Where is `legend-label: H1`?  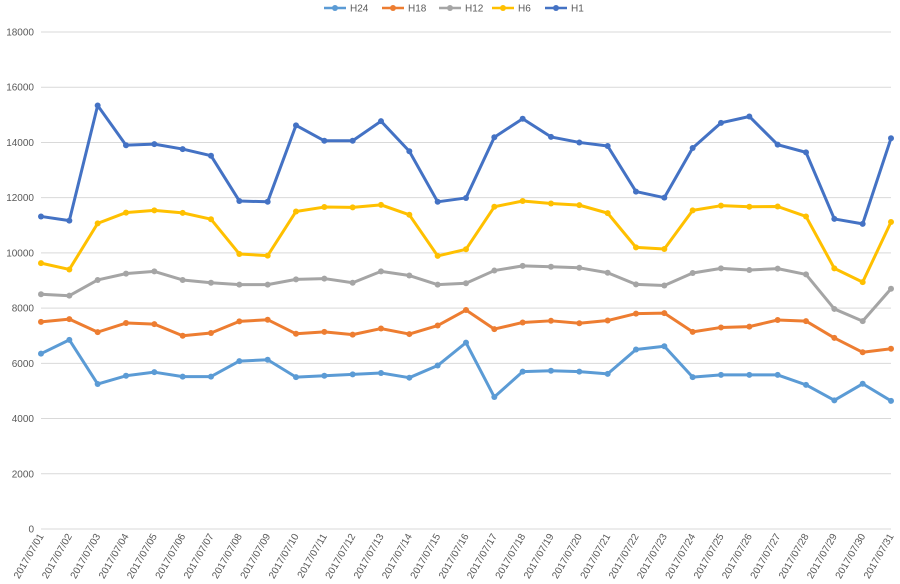
legend-label: H1 is located at coordinates (577, 9).